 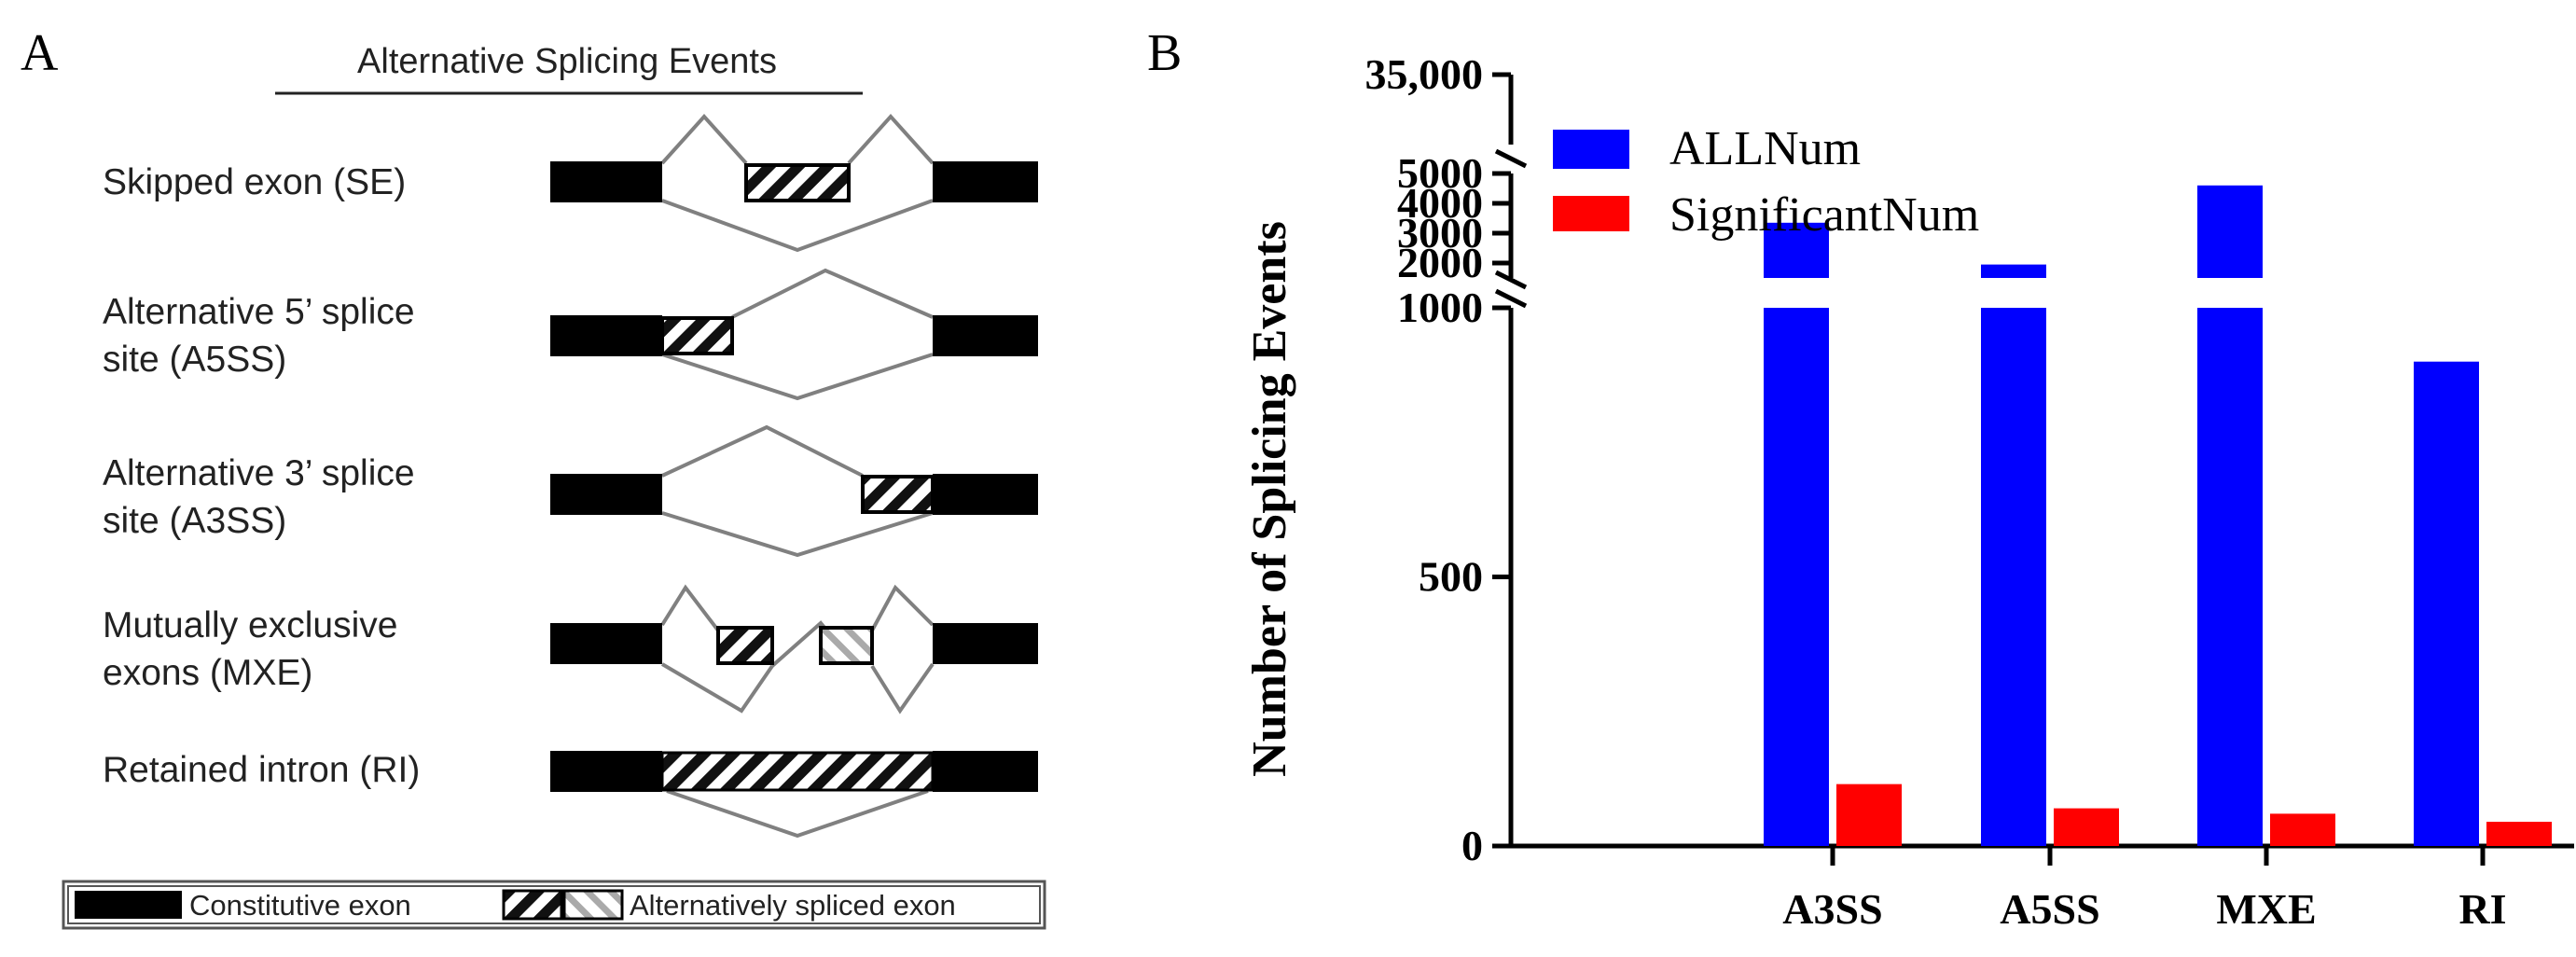 What do you see at coordinates (1451, 577) in the screenshot?
I see `y-tick-label: 500` at bounding box center [1451, 577].